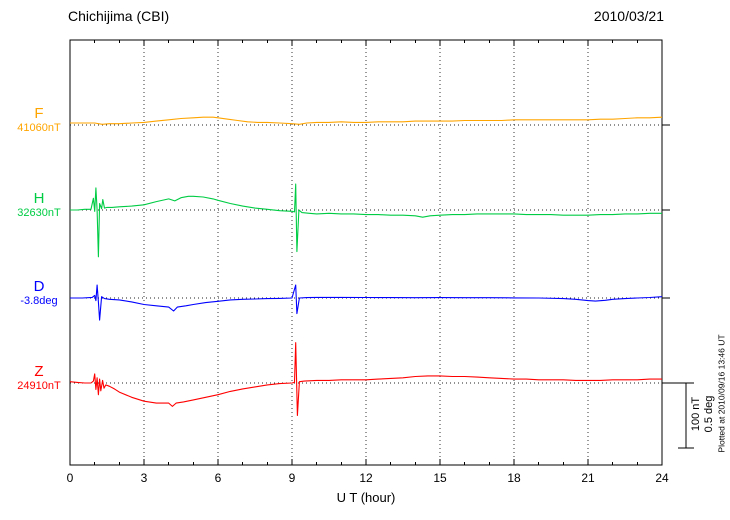 This screenshot has width=730, height=520. I want to click on trace-label-D: D -3.8deg, so click(39, 293).